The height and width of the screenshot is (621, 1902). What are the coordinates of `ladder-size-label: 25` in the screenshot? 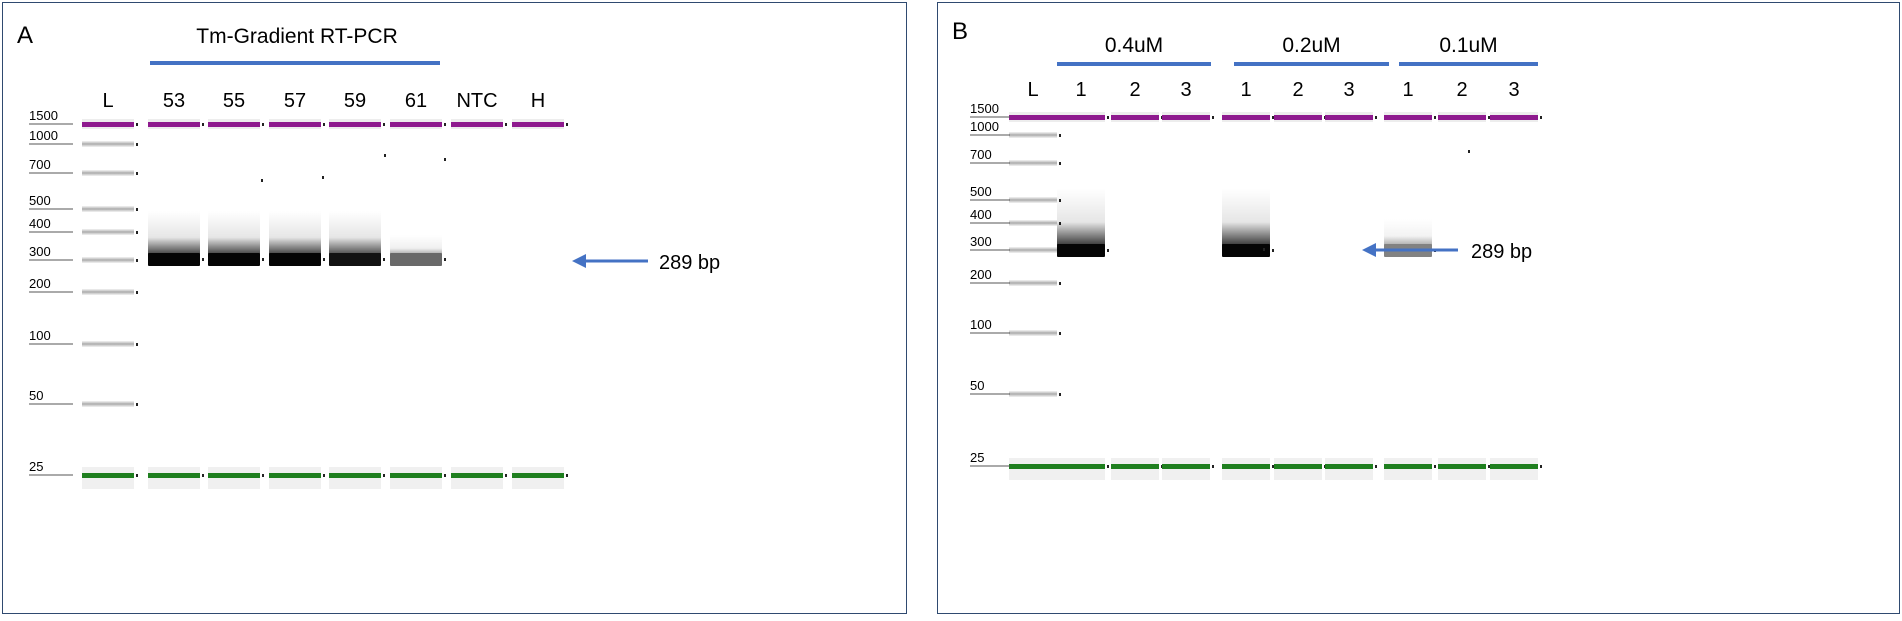 It's located at (977, 457).